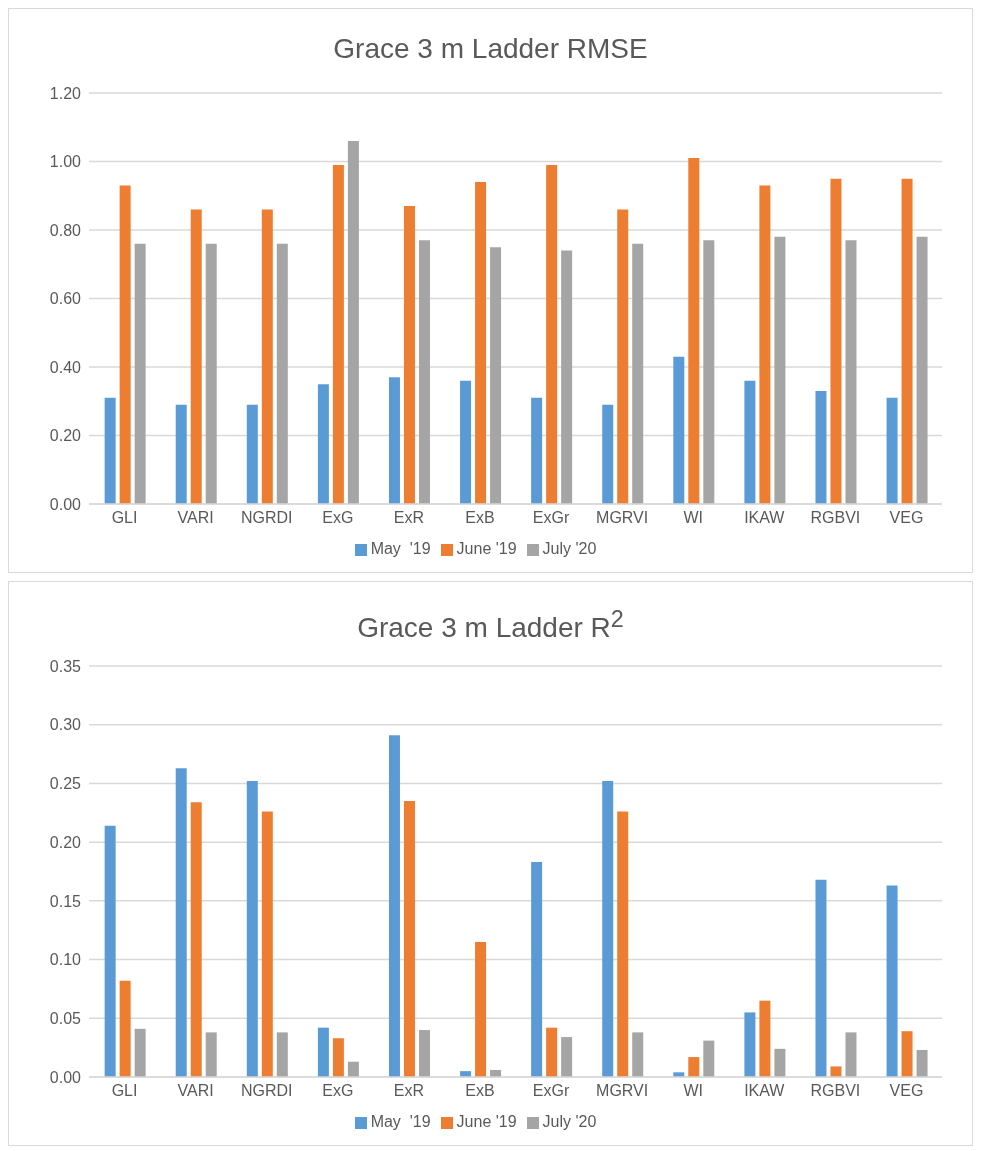 The height and width of the screenshot is (1151, 990). What do you see at coordinates (65, 230) in the screenshot?
I see `y-tick-label: 0.80` at bounding box center [65, 230].